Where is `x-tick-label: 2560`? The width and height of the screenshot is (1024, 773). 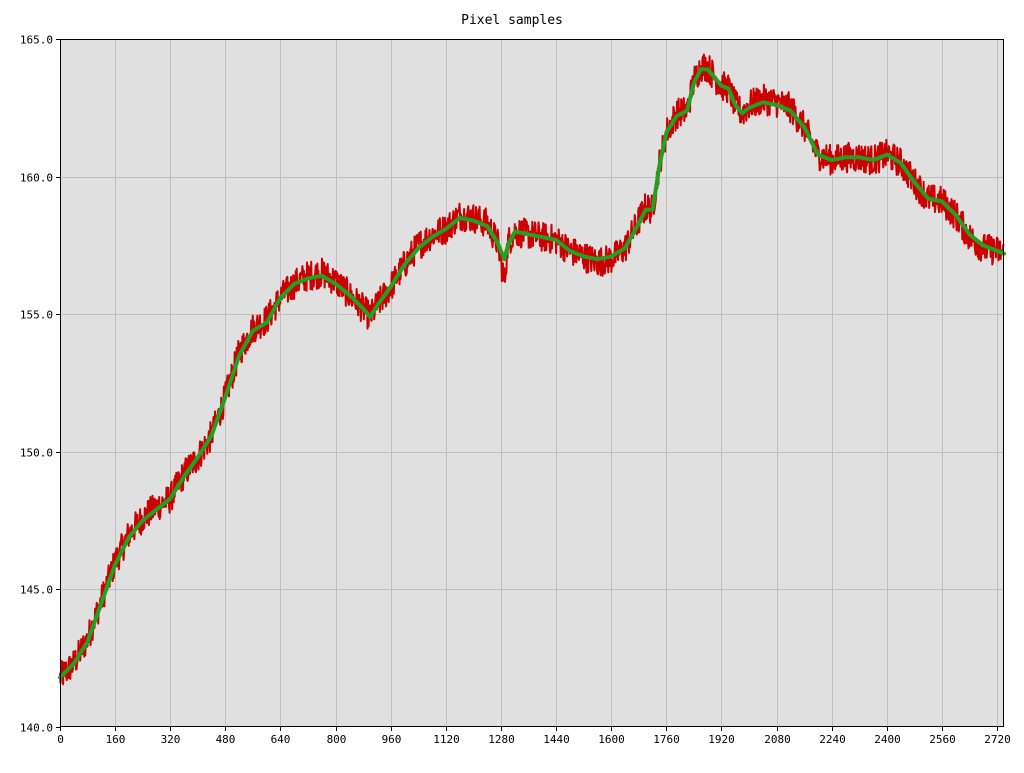 x-tick-label: 2560 is located at coordinates (942, 739).